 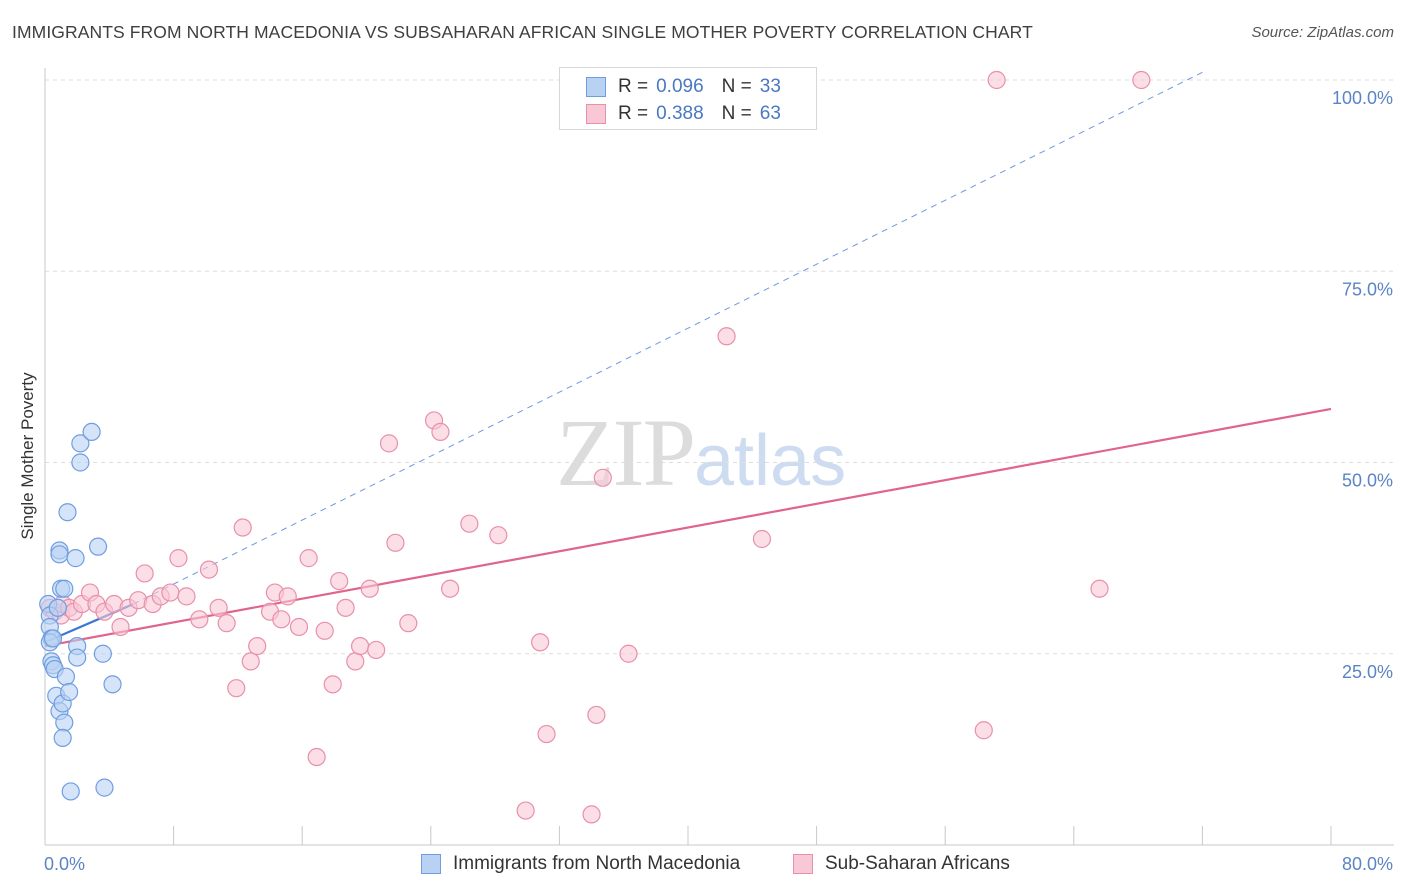 What do you see at coordinates (1362, 98) in the screenshot?
I see `y-tick-label: 100.0%` at bounding box center [1362, 98].